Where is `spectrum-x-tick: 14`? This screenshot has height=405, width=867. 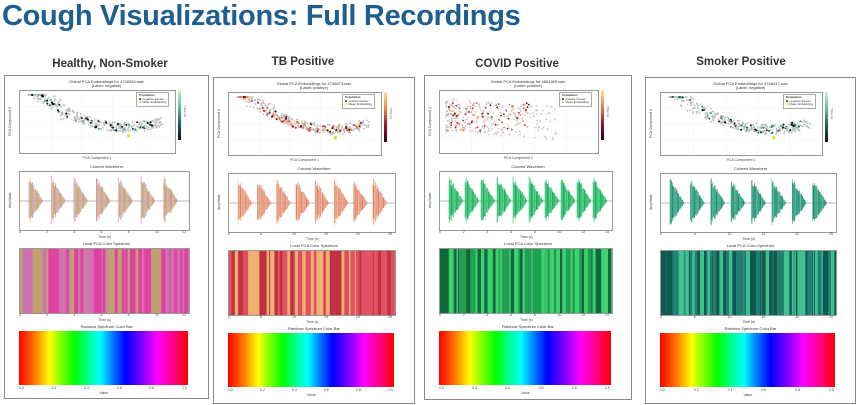
spectrum-x-tick: 14 is located at coordinates (607, 315).